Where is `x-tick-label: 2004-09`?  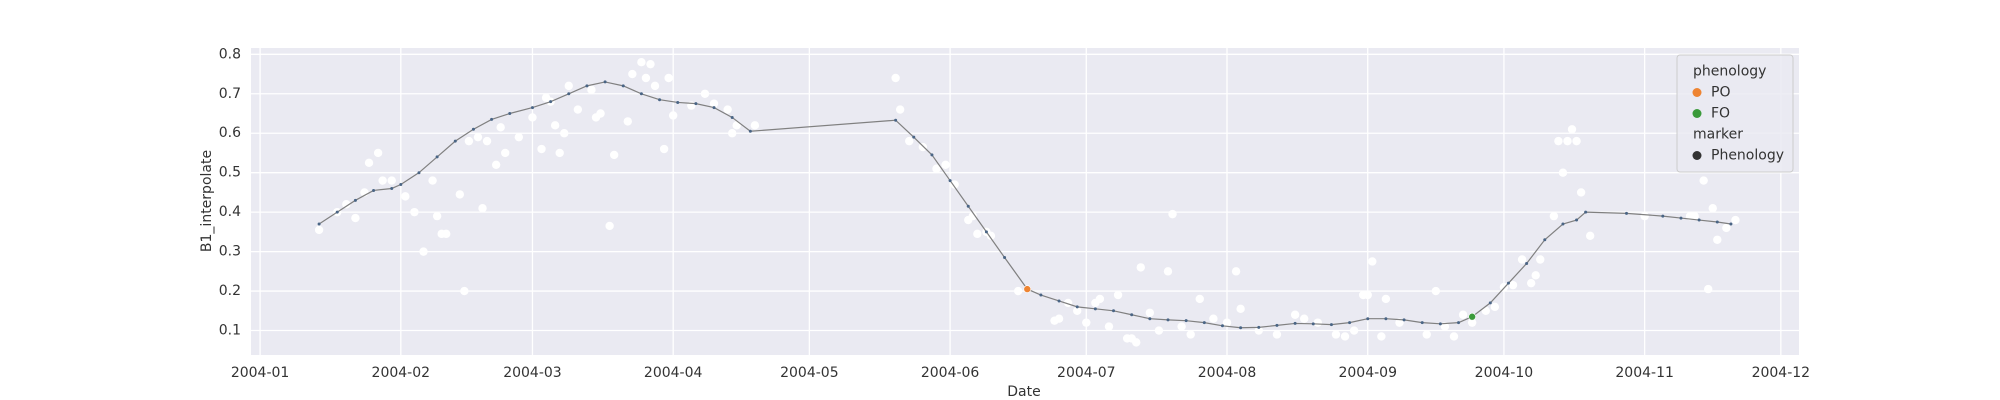 x-tick-label: 2004-09 is located at coordinates (1367, 373).